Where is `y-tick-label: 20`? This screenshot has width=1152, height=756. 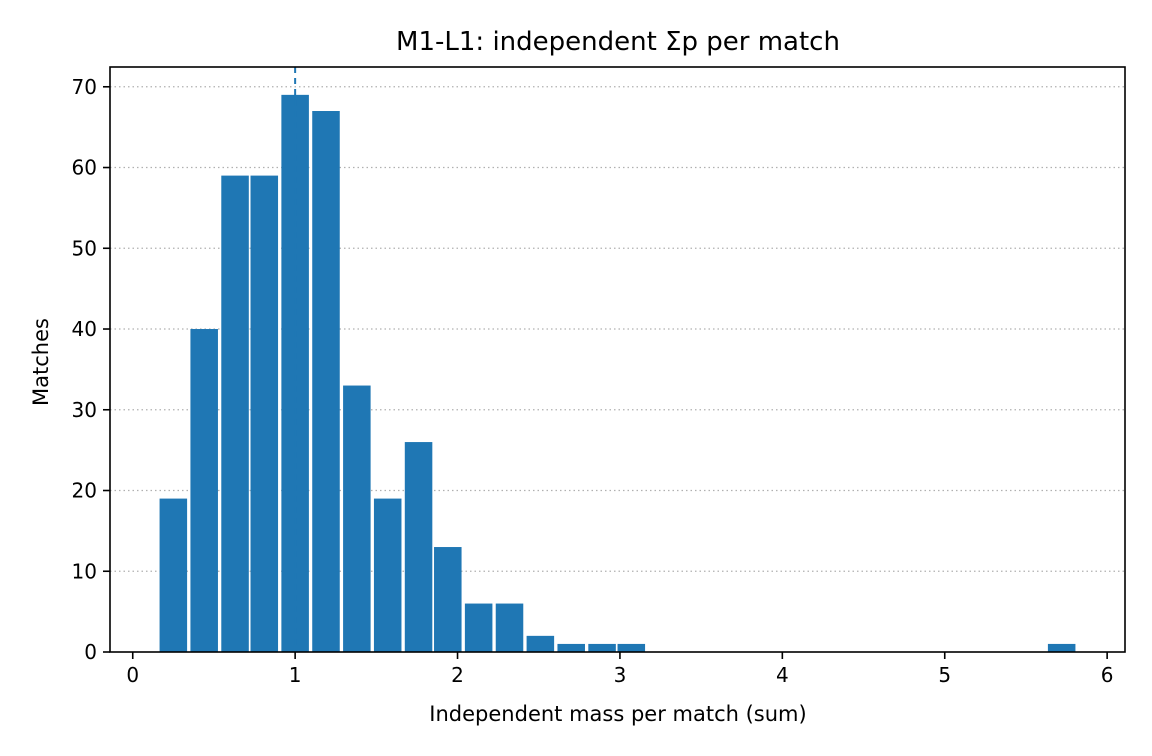
y-tick-label: 20 is located at coordinates (84, 491).